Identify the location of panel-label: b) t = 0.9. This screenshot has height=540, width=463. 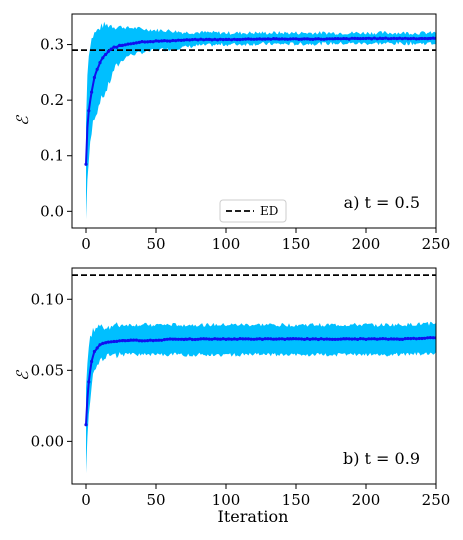
(381, 458).